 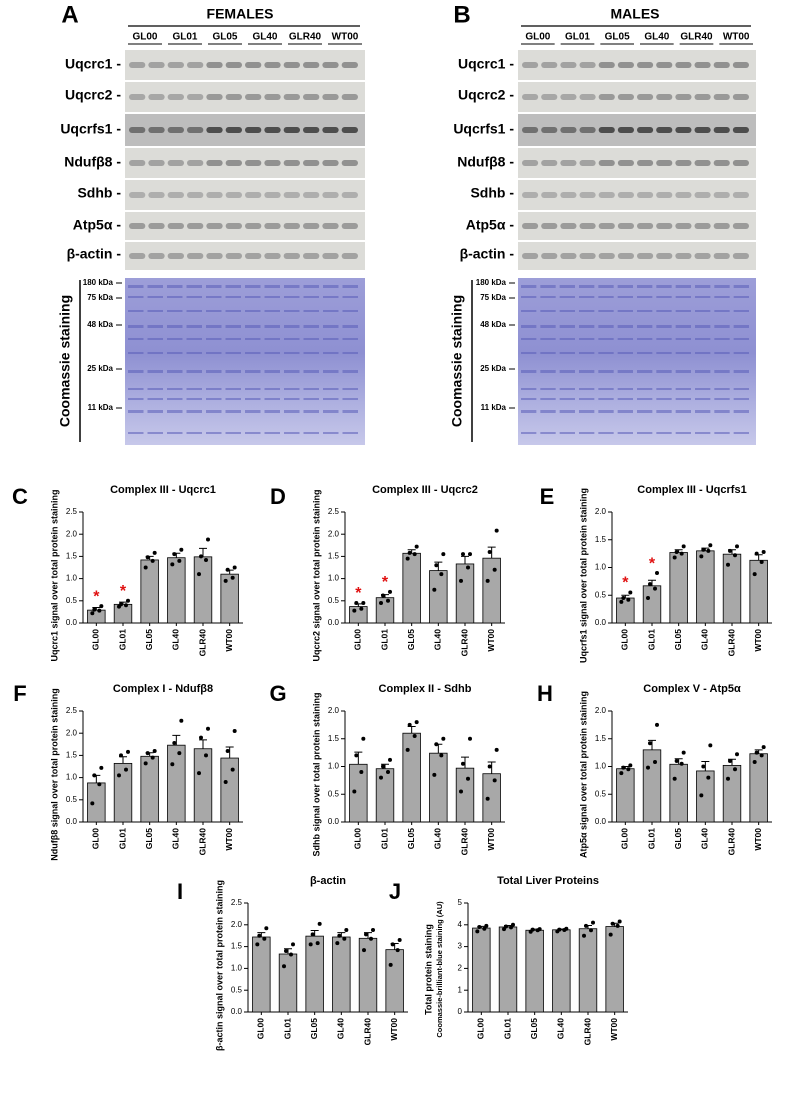 I want to click on protein-label: Sdhb -, so click(x=492, y=193).